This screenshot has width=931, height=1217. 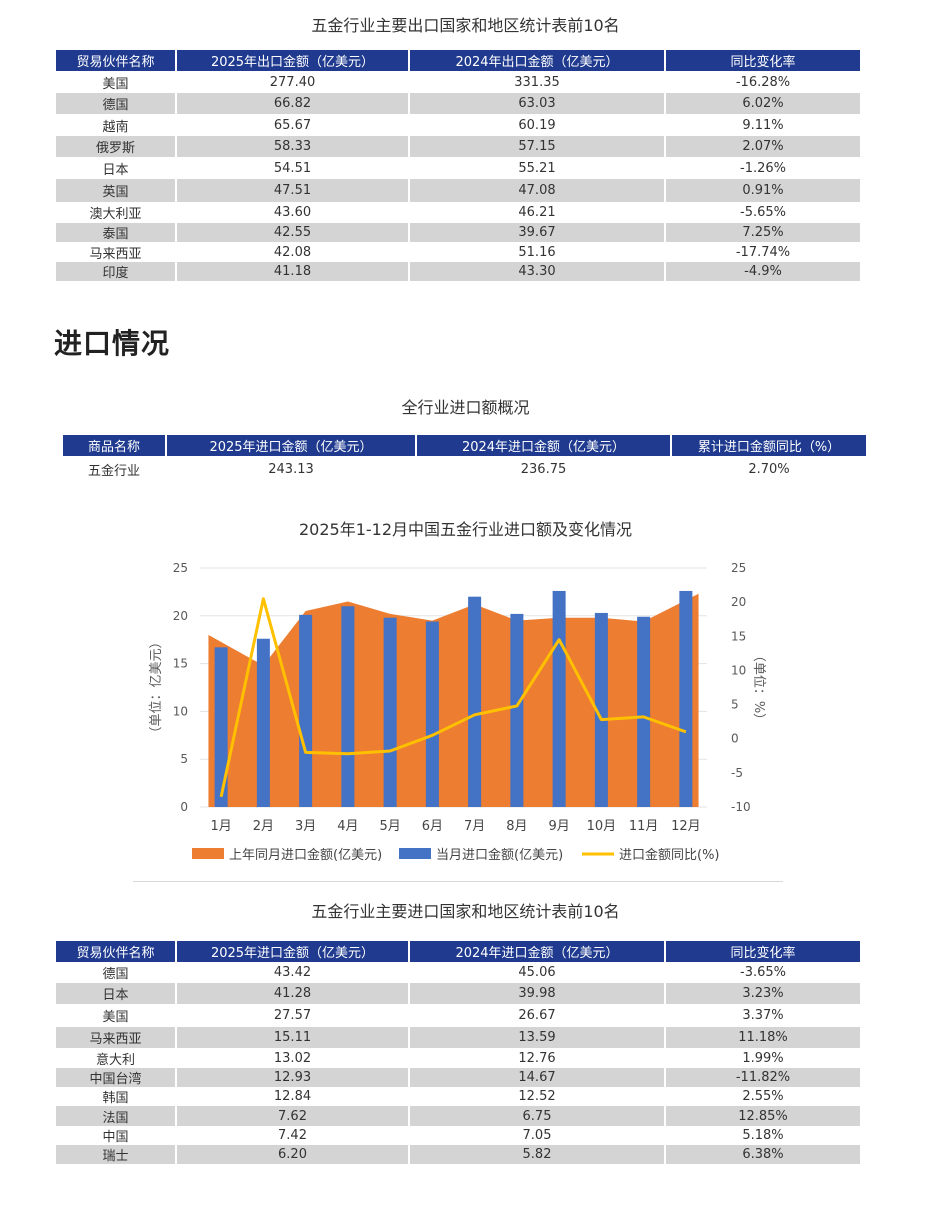 What do you see at coordinates (602, 826) in the screenshot?
I see `x-tick-label: 10月` at bounding box center [602, 826].